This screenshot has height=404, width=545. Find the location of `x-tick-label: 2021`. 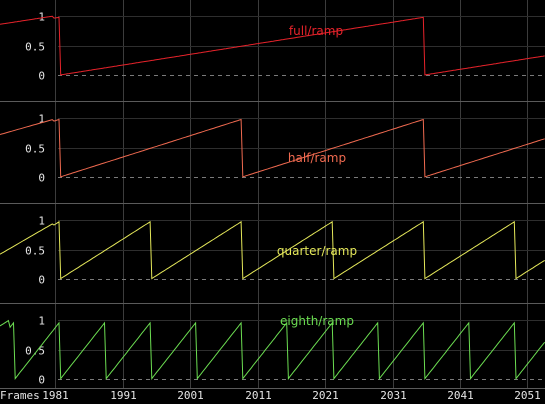

x-tick-label: 2021 is located at coordinates (325, 395).